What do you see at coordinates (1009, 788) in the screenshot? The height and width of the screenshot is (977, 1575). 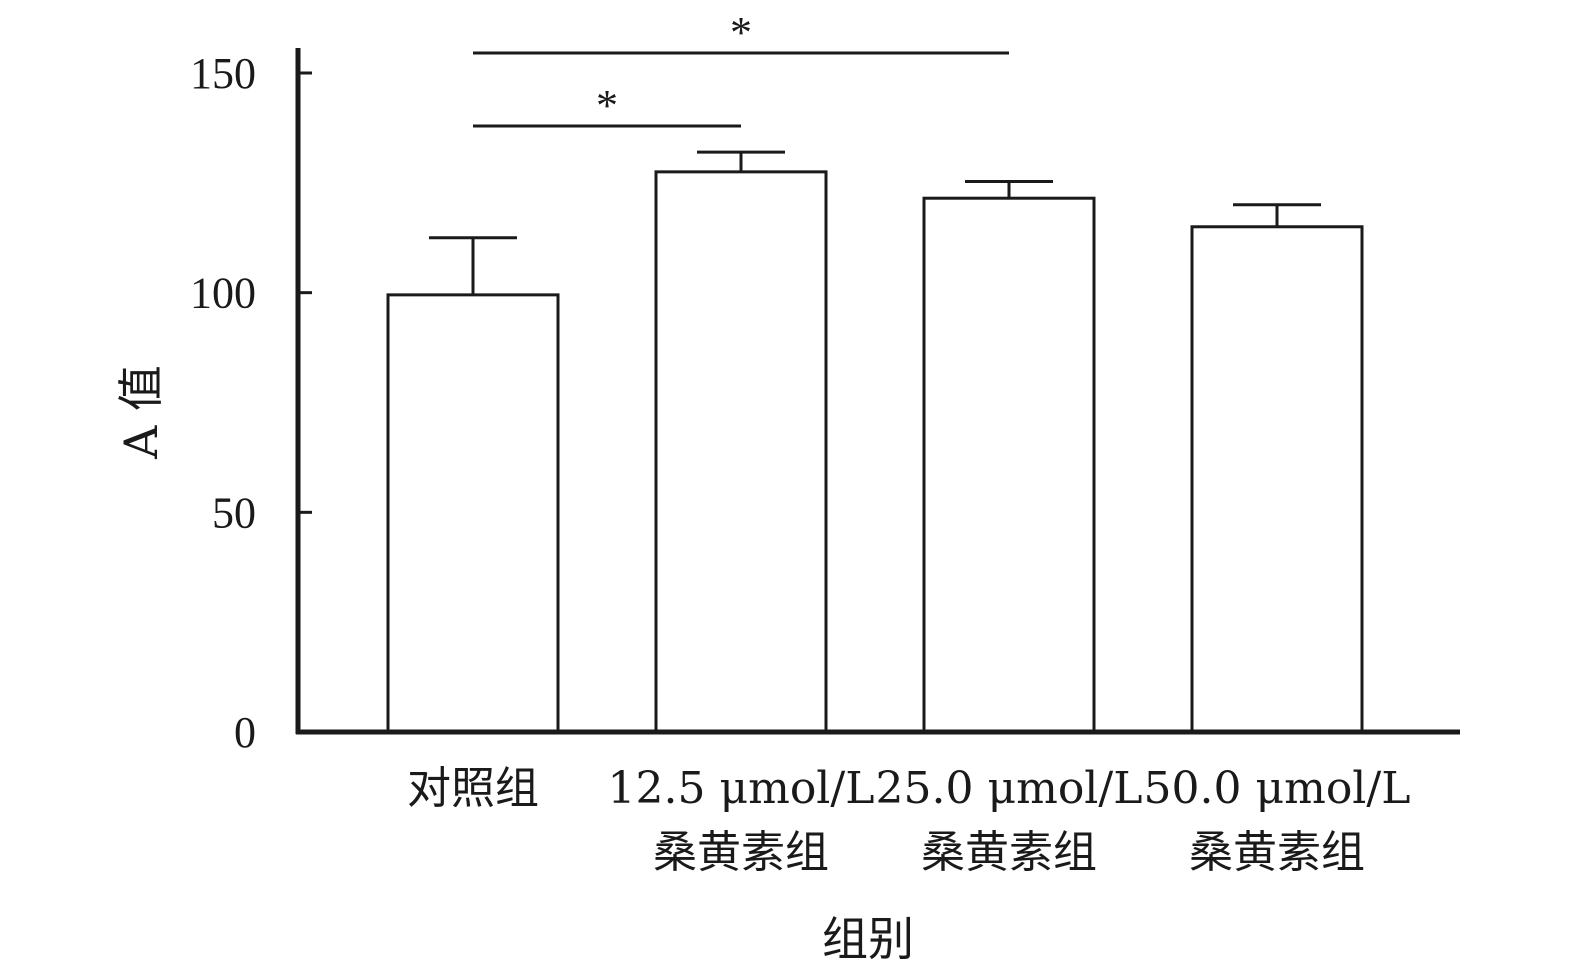 I see `x-category-label: 25.0 μmol/L` at bounding box center [1009, 788].